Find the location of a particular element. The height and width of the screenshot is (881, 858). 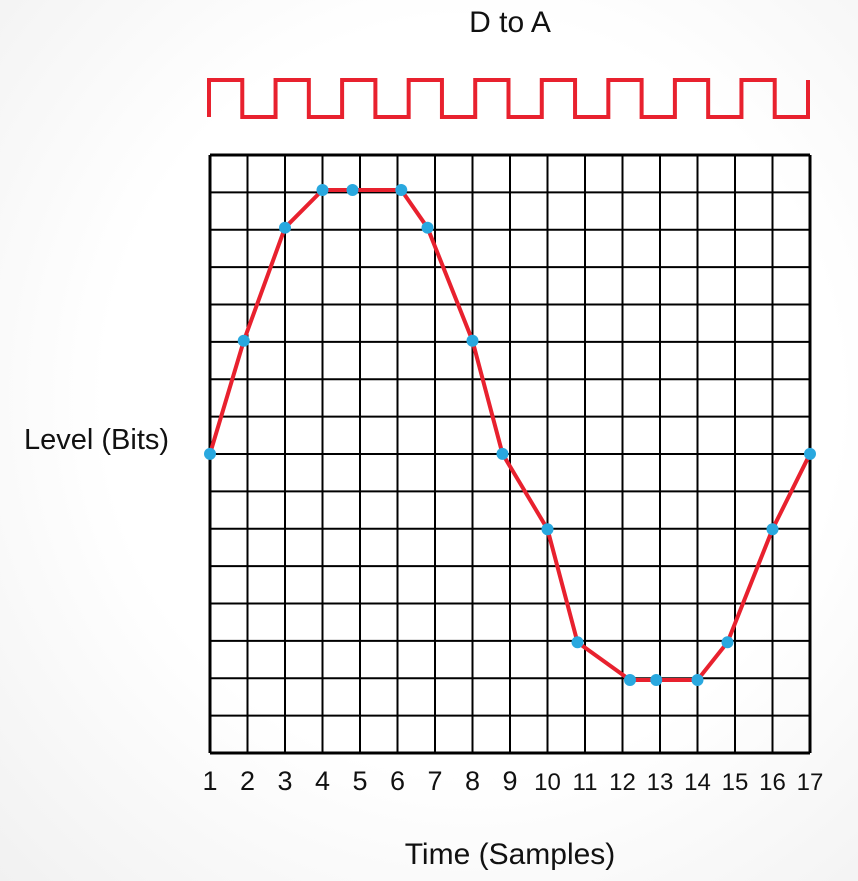

x-axis-label: Time (Samples) is located at coordinates (510, 854).